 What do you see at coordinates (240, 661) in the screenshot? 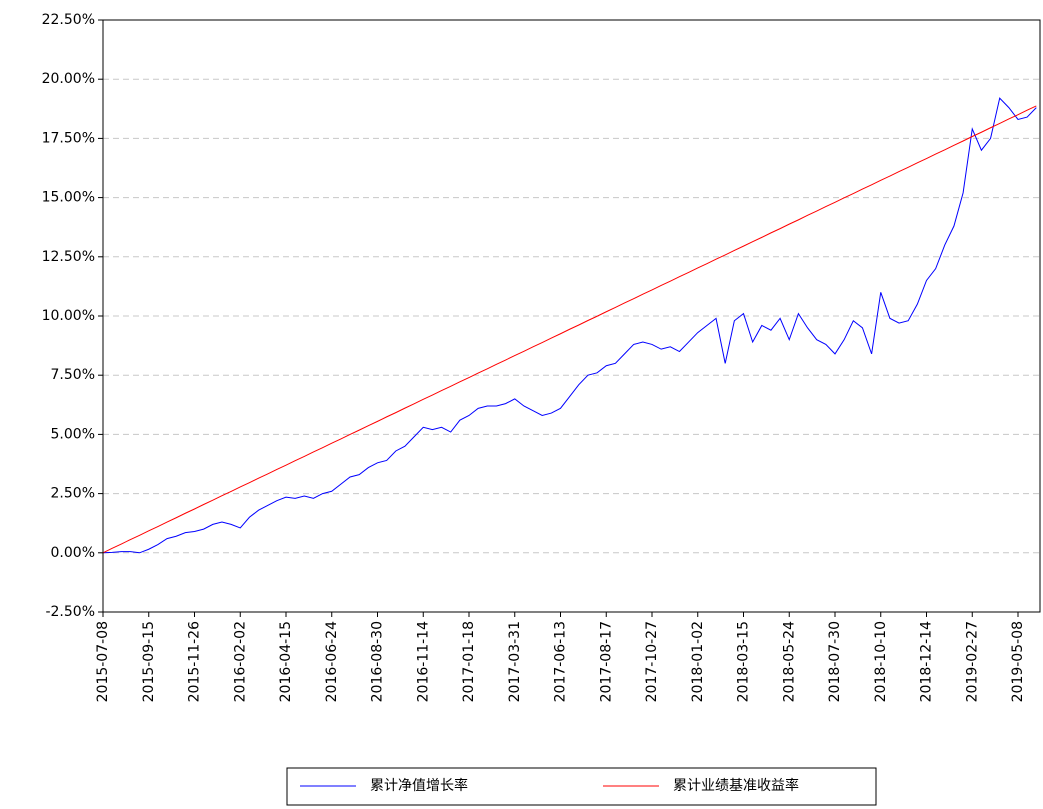
I see `x-tick-label: 2016-02-02` at bounding box center [240, 661].